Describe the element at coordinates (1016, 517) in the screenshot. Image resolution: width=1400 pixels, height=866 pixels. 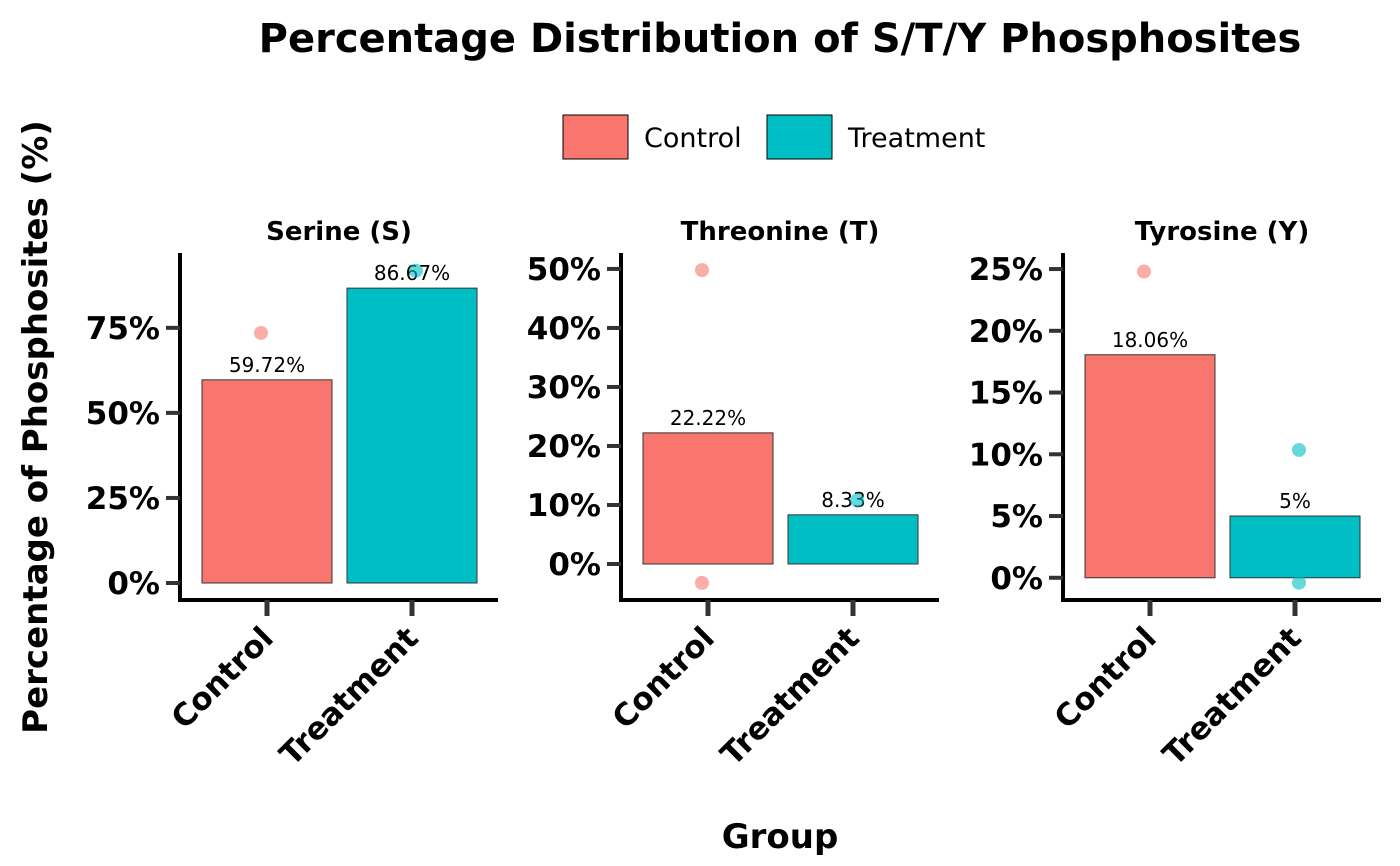
I see `y-tick-label: 5%` at that location.